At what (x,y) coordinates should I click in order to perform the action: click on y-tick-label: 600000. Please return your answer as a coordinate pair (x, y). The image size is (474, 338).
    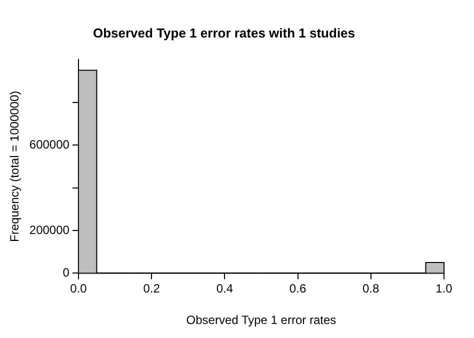
    Looking at the image, I should click on (49, 144).